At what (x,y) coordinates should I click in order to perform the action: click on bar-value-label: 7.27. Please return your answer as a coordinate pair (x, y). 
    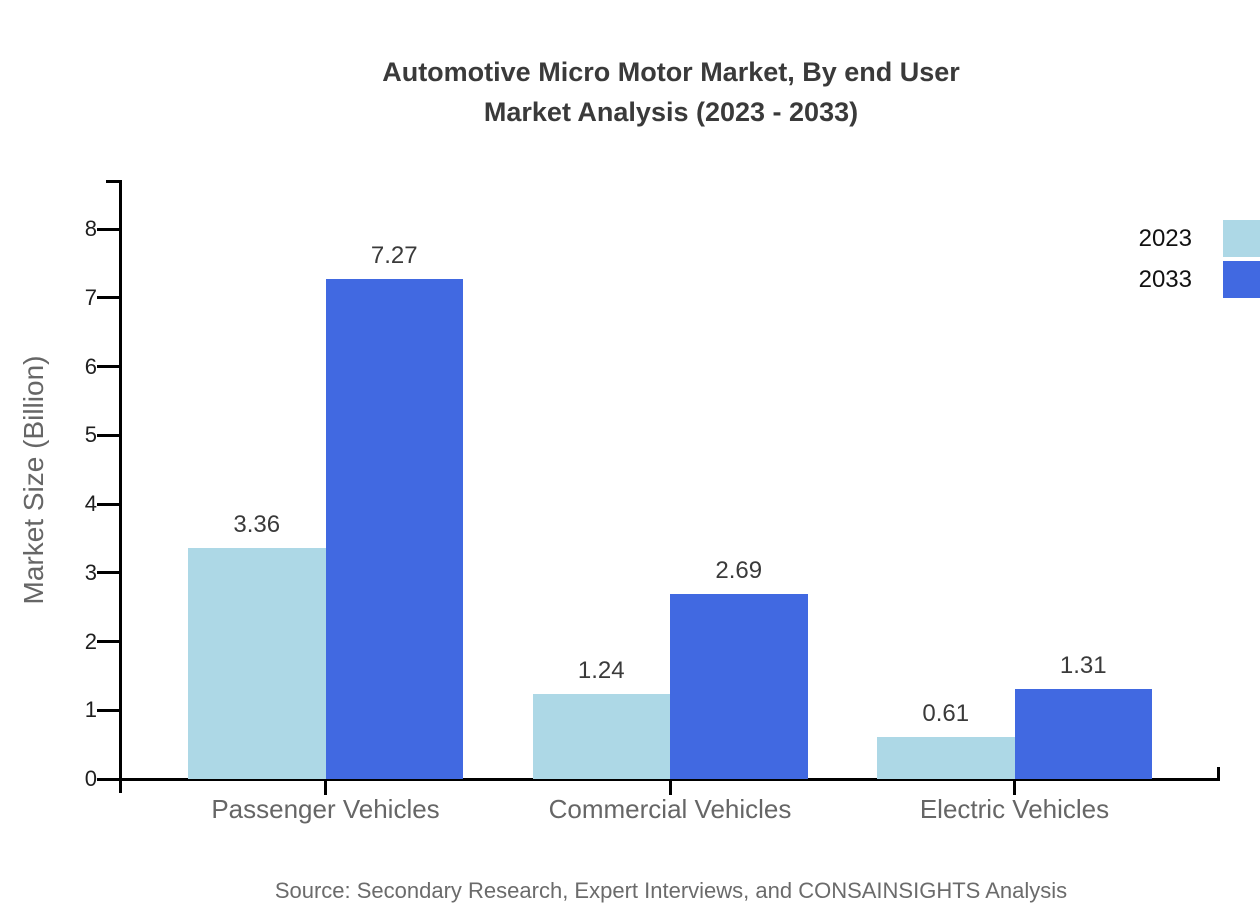
    Looking at the image, I should click on (394, 256).